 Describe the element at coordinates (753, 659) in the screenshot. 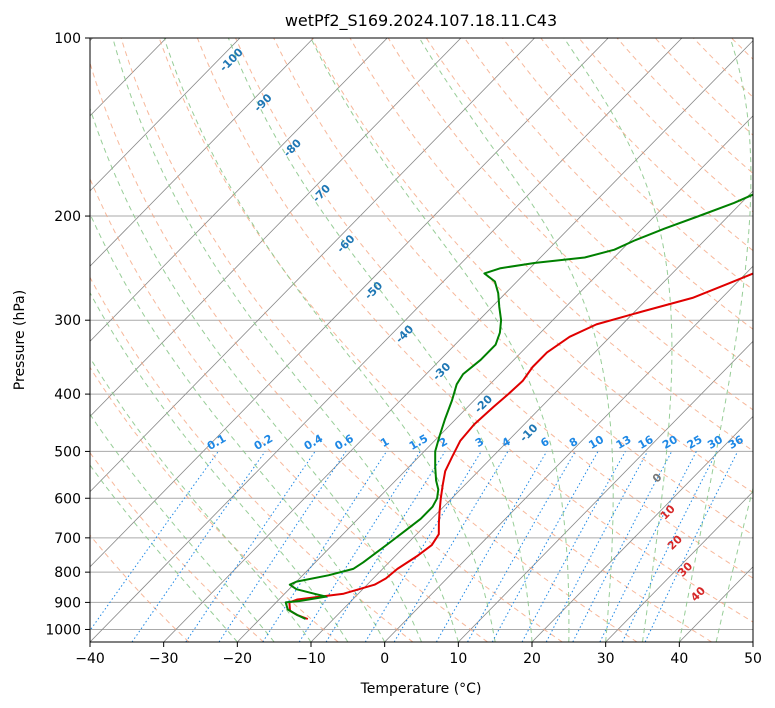

I see `x-tick-label: 50` at that location.